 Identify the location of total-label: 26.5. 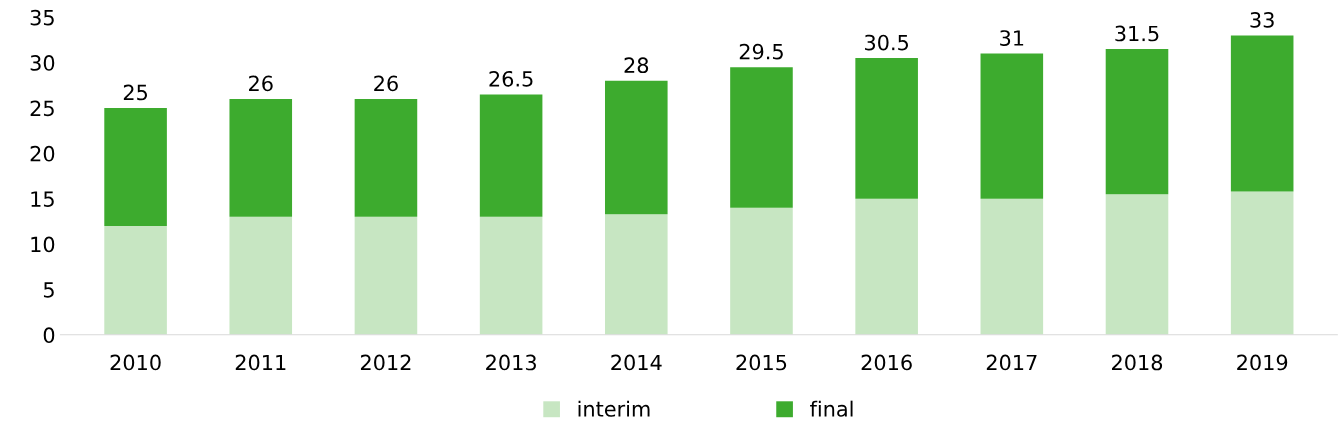
(511, 78).